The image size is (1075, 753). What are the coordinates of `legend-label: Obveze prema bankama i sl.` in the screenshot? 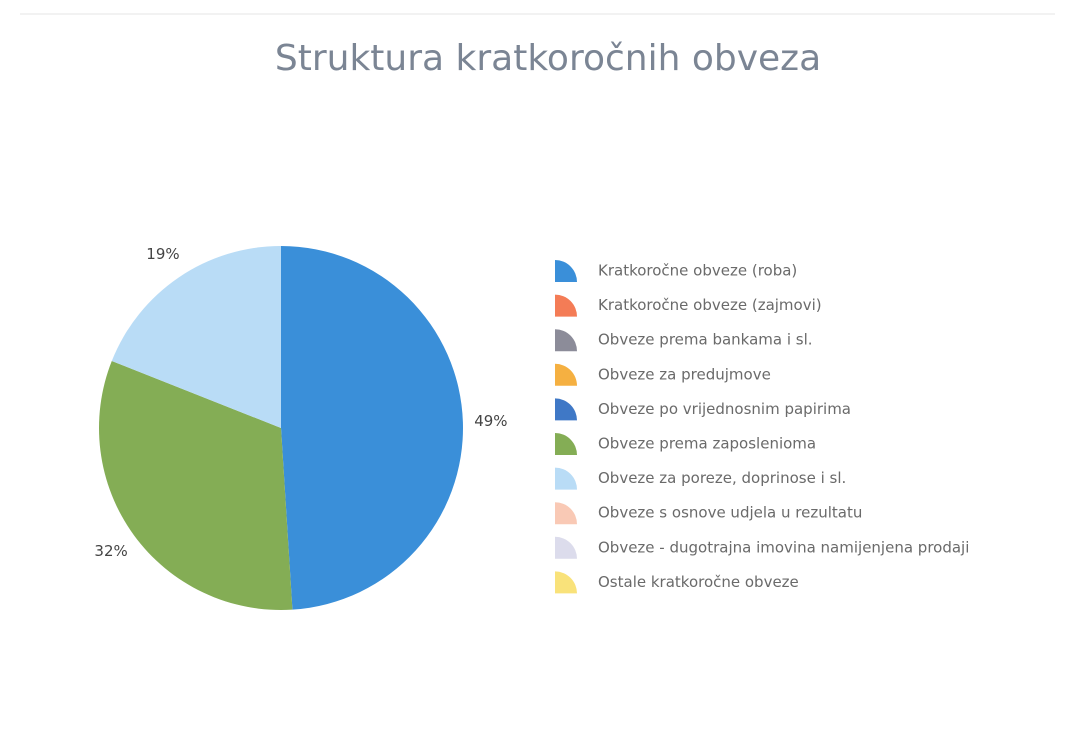 It's located at (705, 340).